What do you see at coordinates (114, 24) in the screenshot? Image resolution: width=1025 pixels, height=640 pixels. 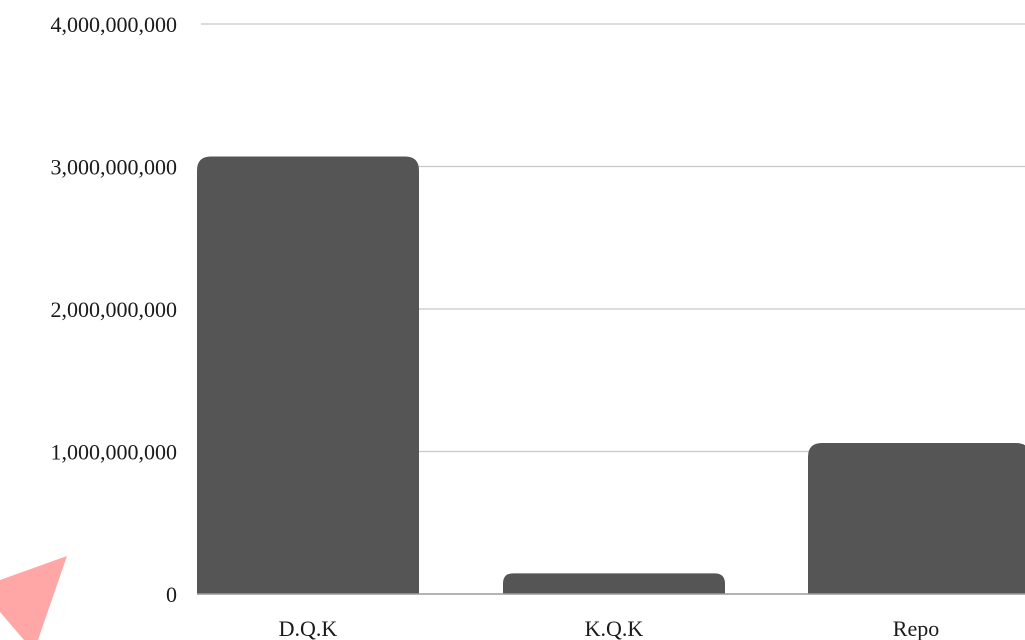 I see `y-tick-label: 4,000,000,000` at bounding box center [114, 24].